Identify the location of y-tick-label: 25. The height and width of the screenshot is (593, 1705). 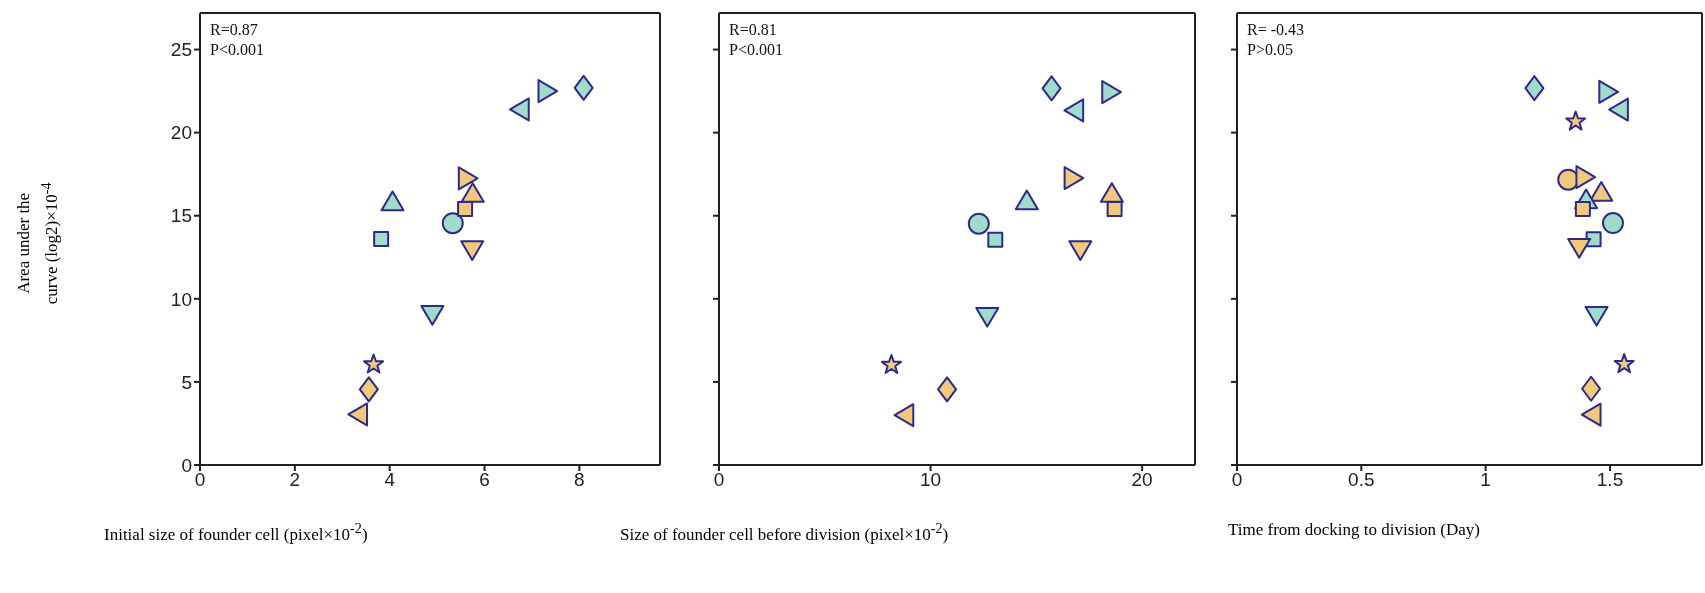
(181, 50).